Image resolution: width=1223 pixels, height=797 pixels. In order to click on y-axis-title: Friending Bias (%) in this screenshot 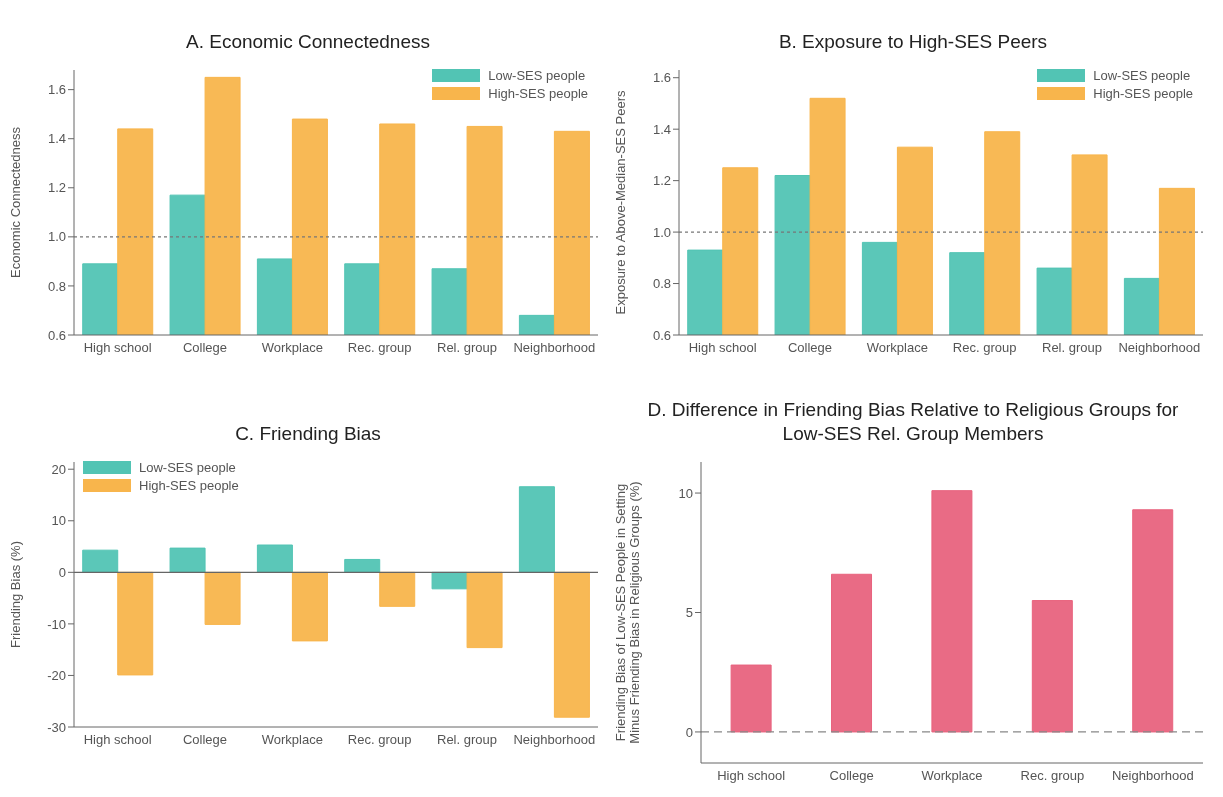, I will do `click(15, 594)`.